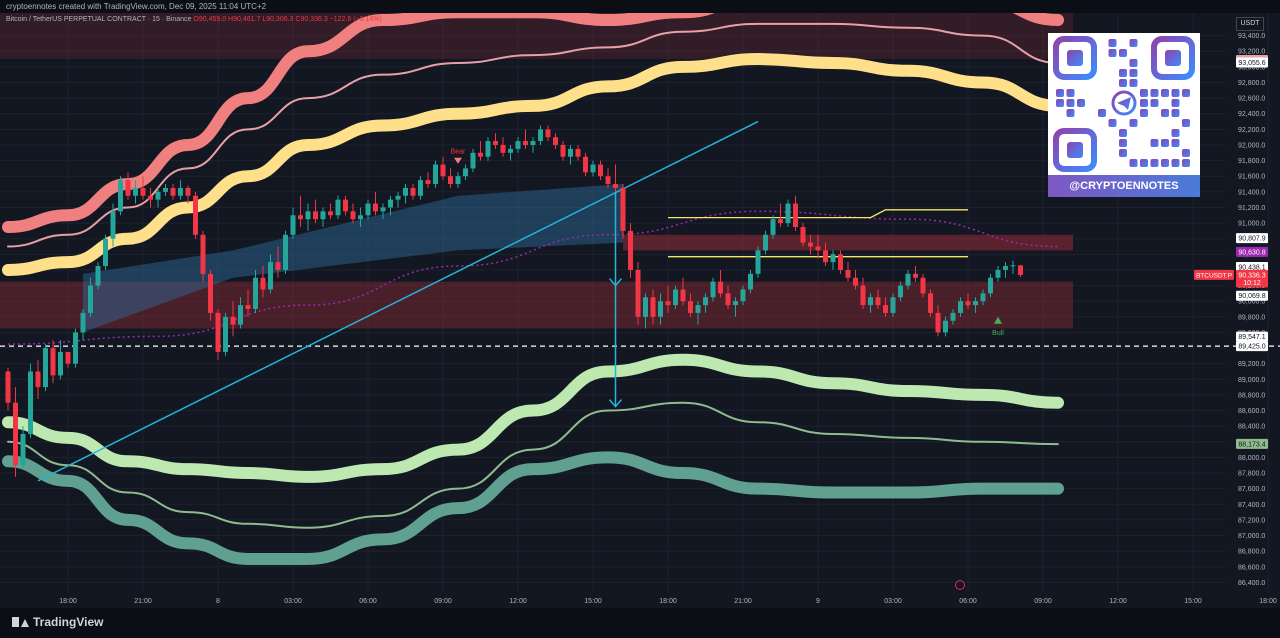 The width and height of the screenshot is (1280, 638). What do you see at coordinates (1252, 283) in the screenshot?
I see `price-badge-label: 10:12` at bounding box center [1252, 283].